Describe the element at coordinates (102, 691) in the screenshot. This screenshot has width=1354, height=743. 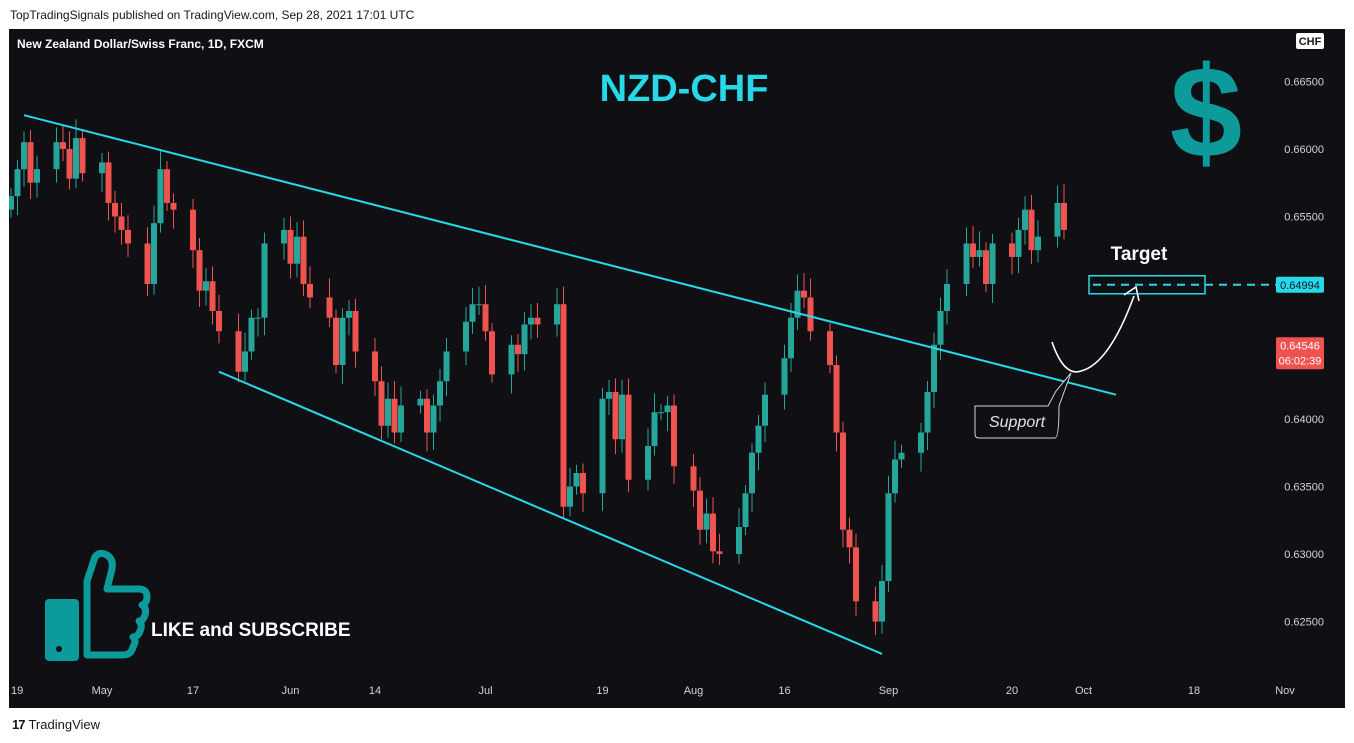
I see `x-tick-label: May` at that location.